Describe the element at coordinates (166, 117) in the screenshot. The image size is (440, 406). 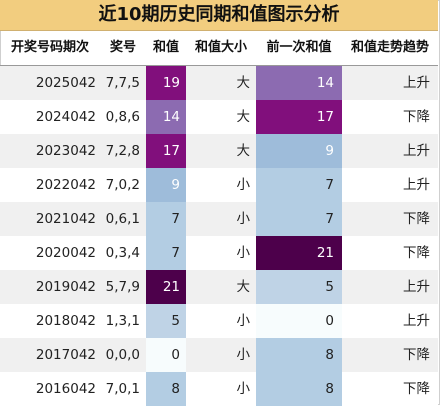
I see `cell-sum: 14` at that location.